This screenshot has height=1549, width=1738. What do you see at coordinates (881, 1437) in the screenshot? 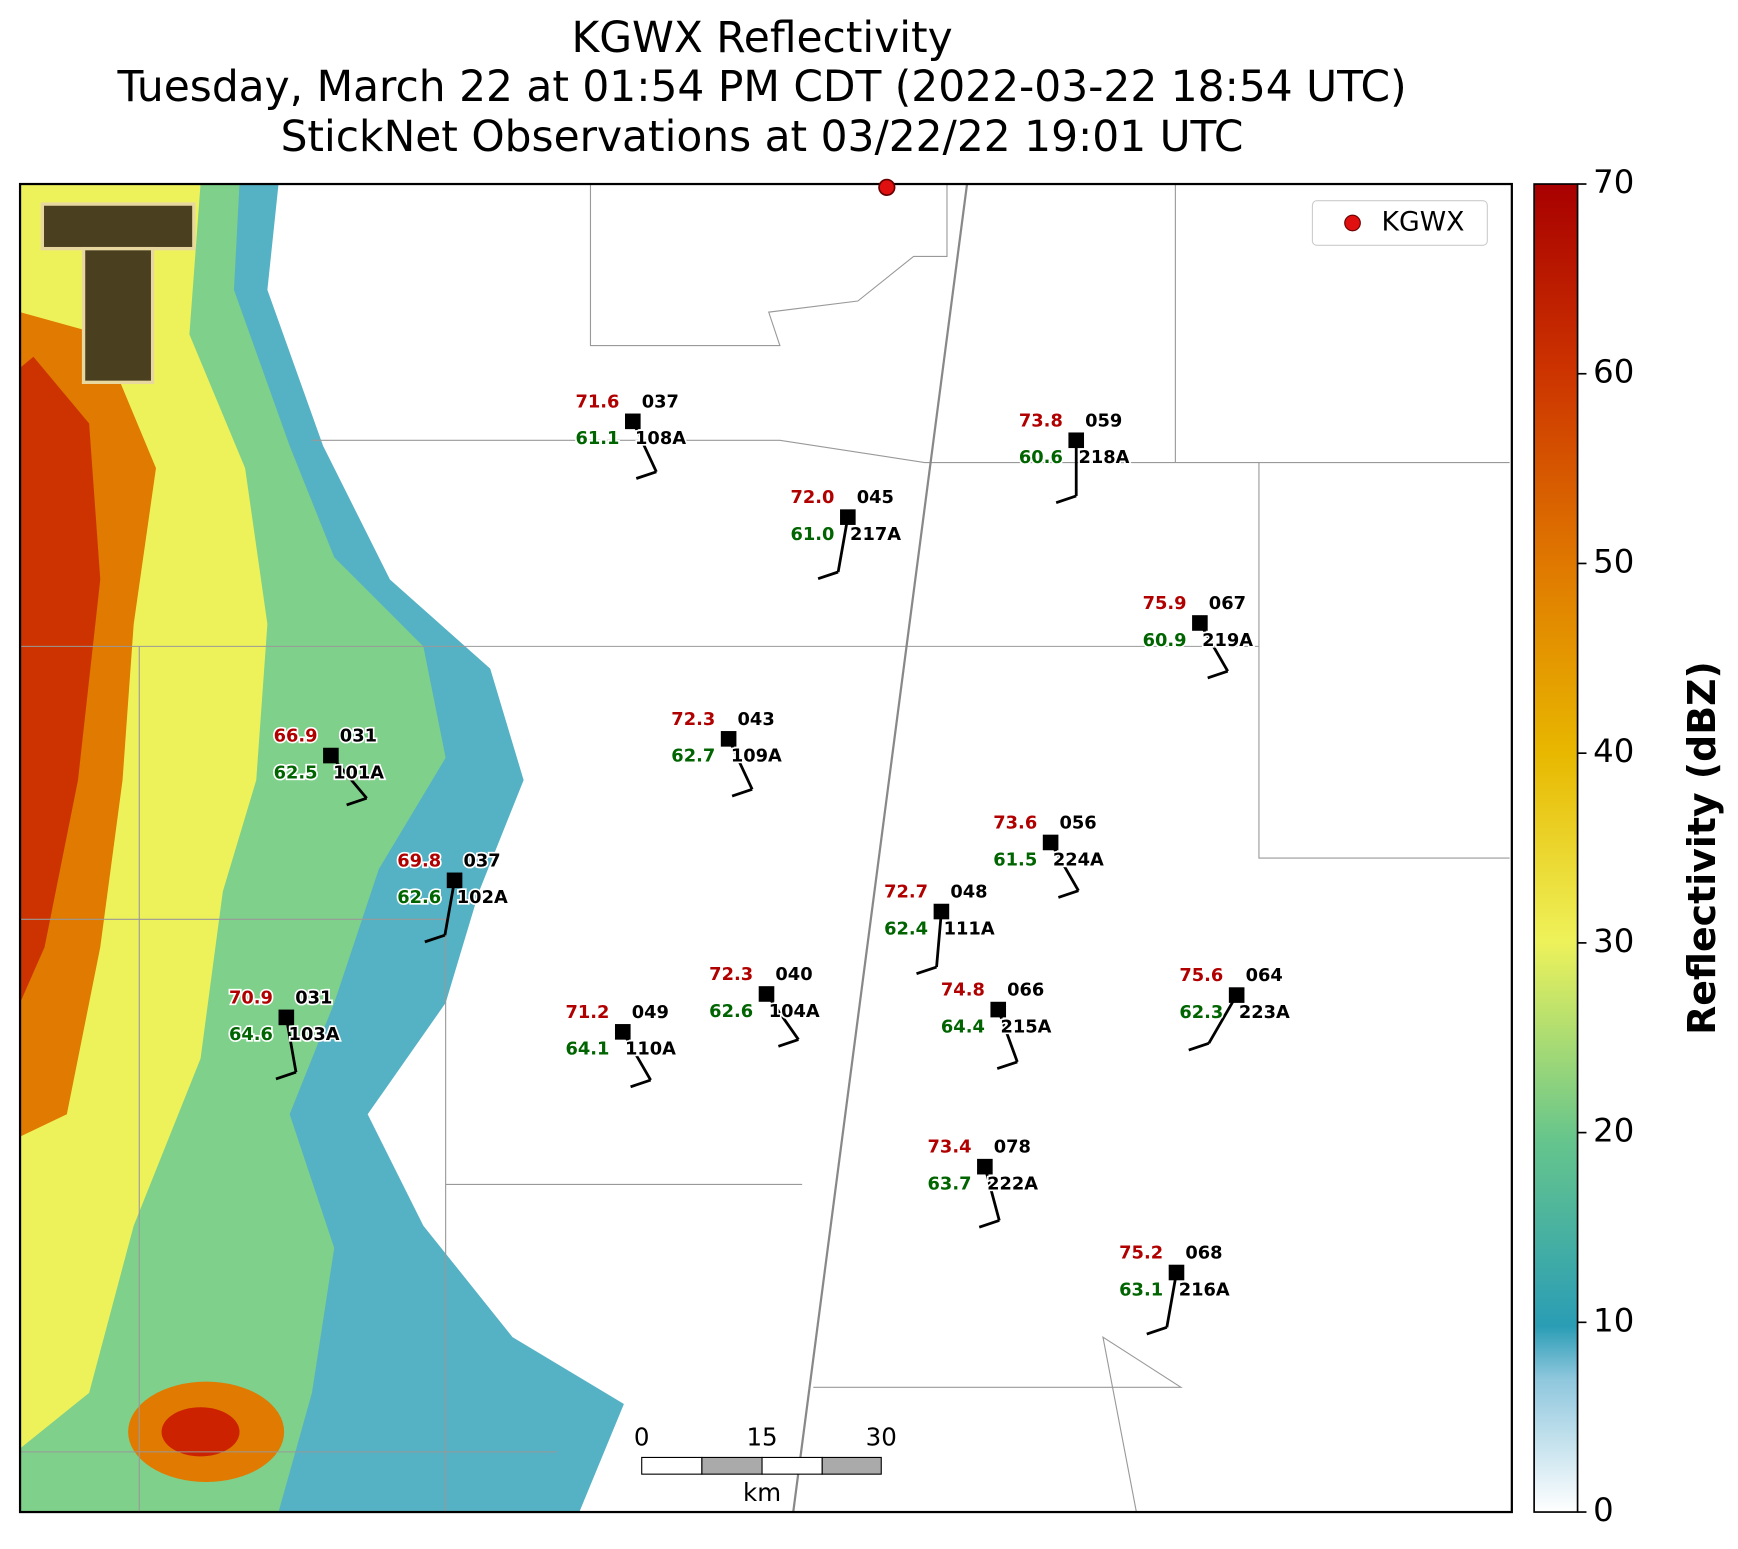
I see `scale-label: 30` at bounding box center [881, 1437].